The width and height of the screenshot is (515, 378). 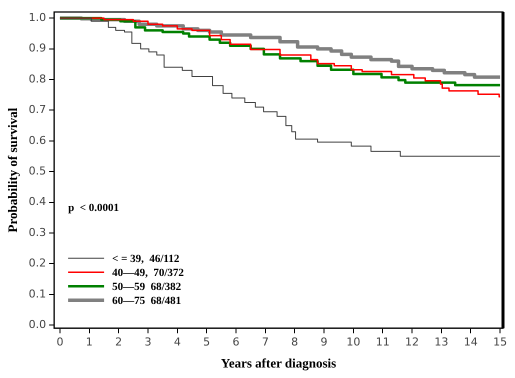 I want to click on legend-label: < = 39, 46/112, so click(x=146, y=259).